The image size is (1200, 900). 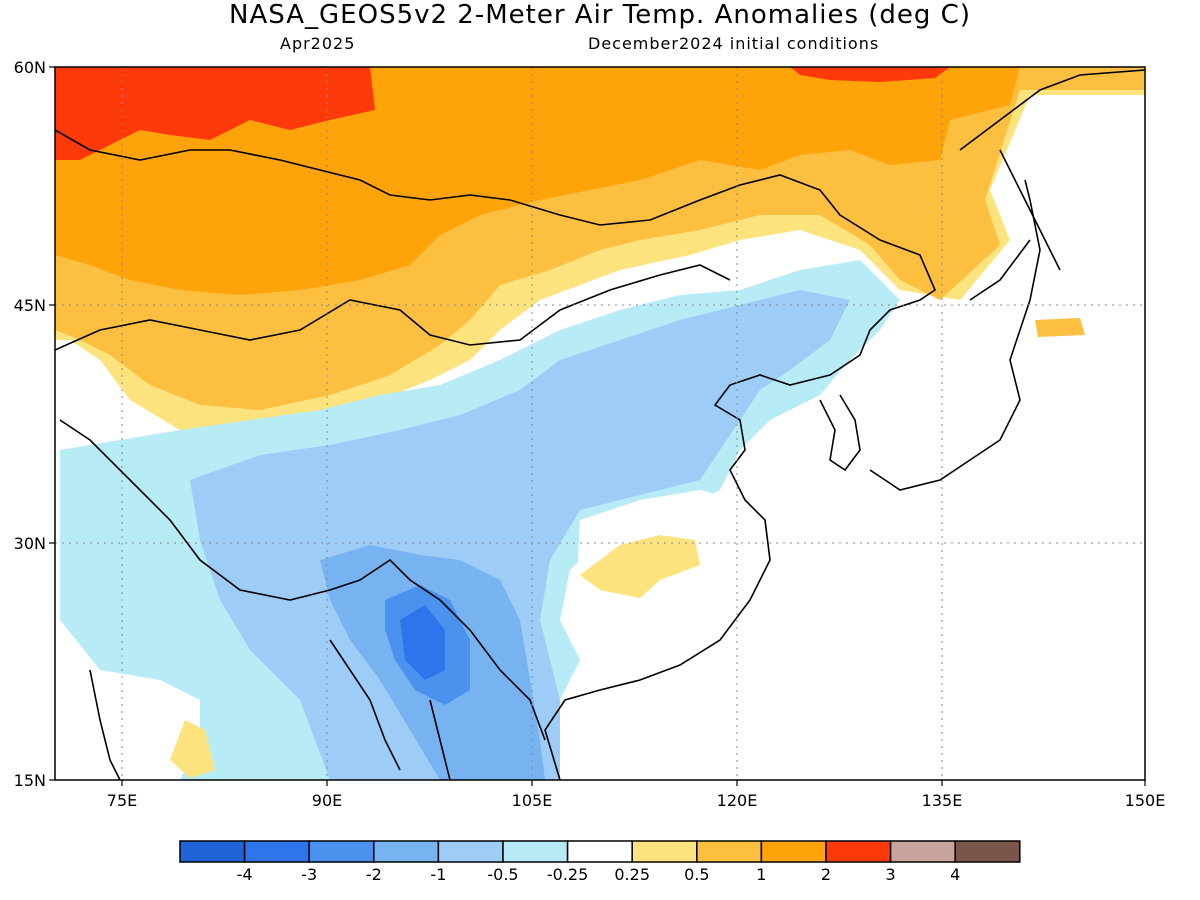 I want to click on colorbar-label: -4, so click(x=245, y=874).